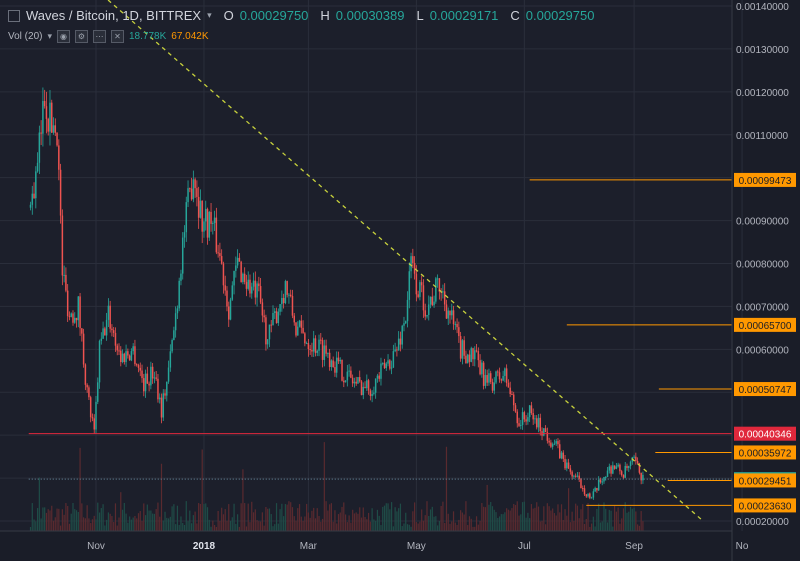 The width and height of the screenshot is (800, 561). I want to click on symbol-title: Waves / Bitcoin, 1D, BITTREX, so click(114, 15).